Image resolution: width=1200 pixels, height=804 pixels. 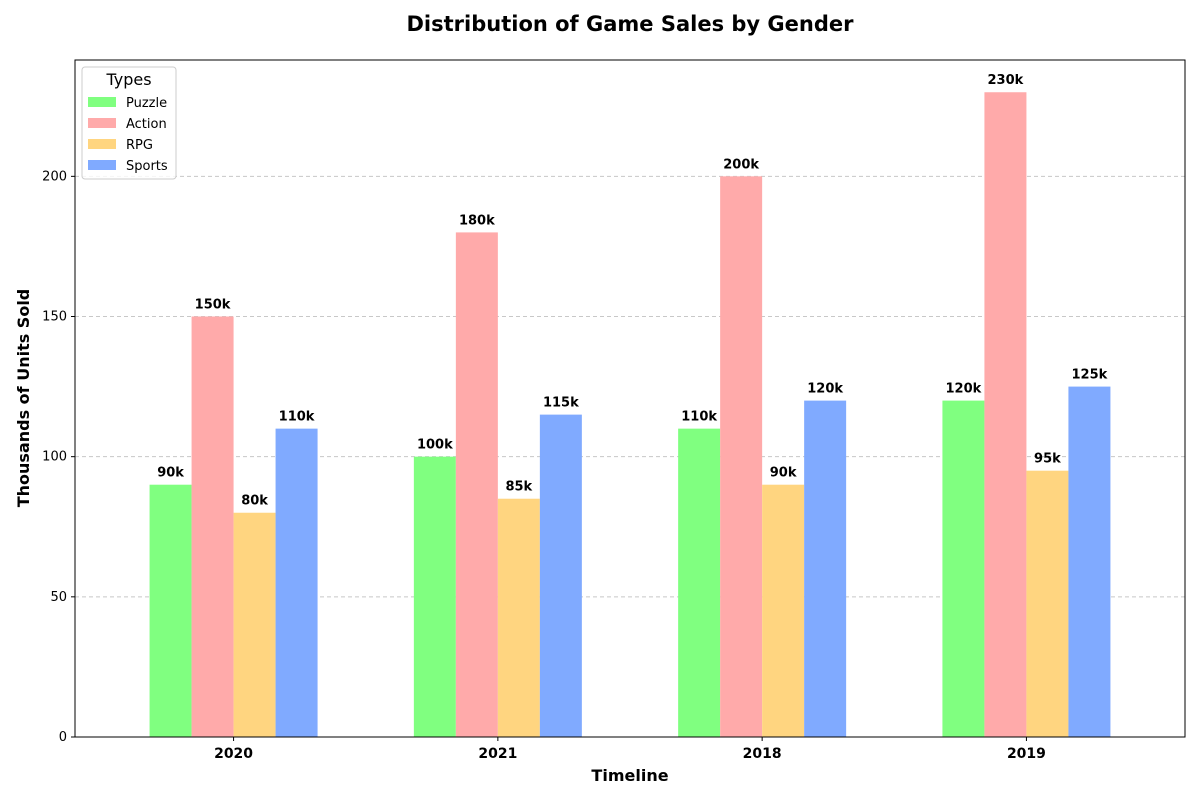 I want to click on y-tick-label: 100, so click(x=54, y=457).